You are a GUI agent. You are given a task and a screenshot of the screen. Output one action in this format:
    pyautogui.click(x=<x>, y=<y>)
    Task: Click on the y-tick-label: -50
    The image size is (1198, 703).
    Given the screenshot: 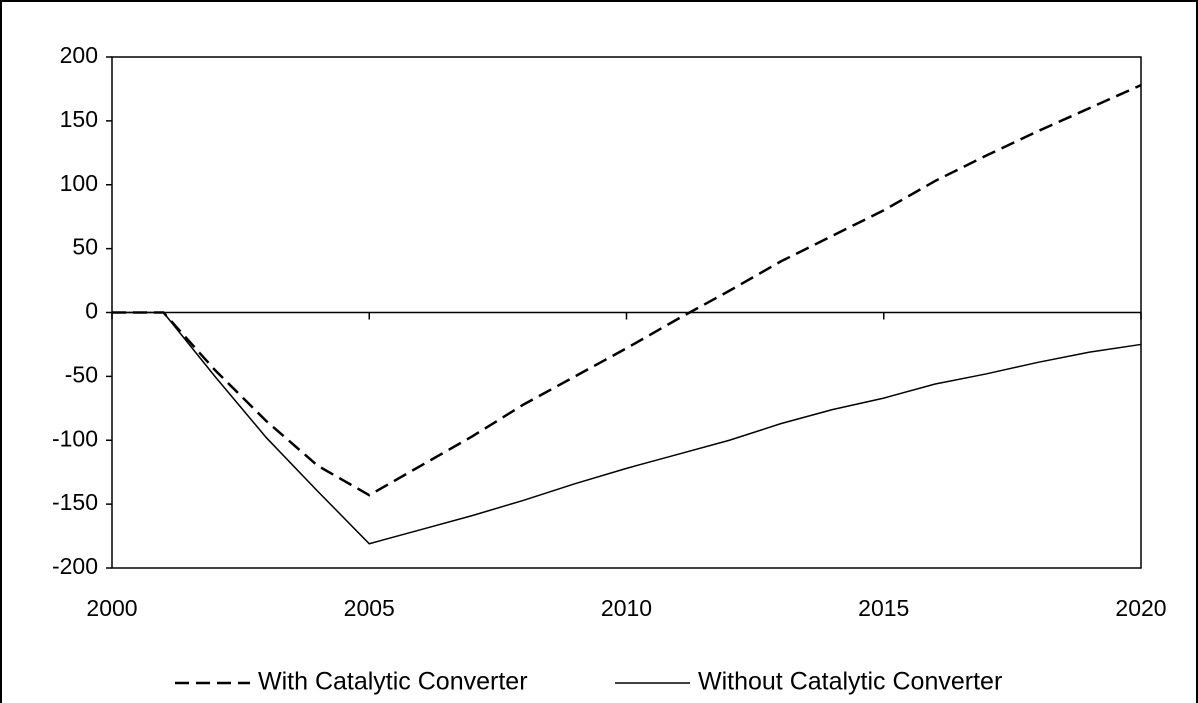 What is the action you would take?
    pyautogui.click(x=81, y=374)
    